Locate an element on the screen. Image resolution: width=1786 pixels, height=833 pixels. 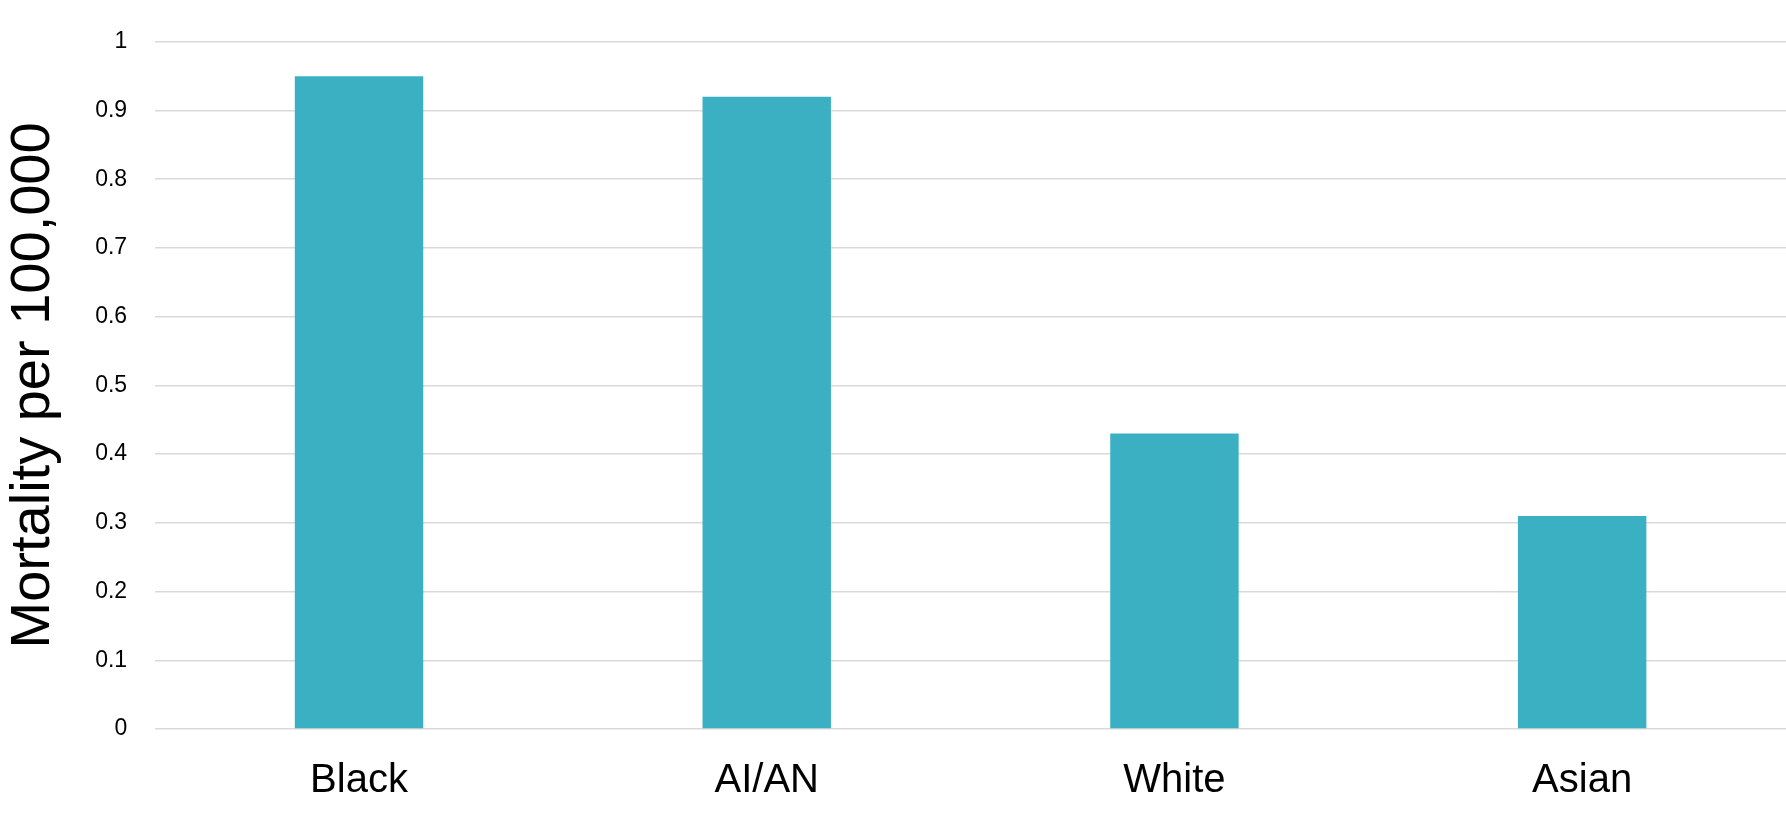
y-tick-label: 0.7 is located at coordinates (111, 246).